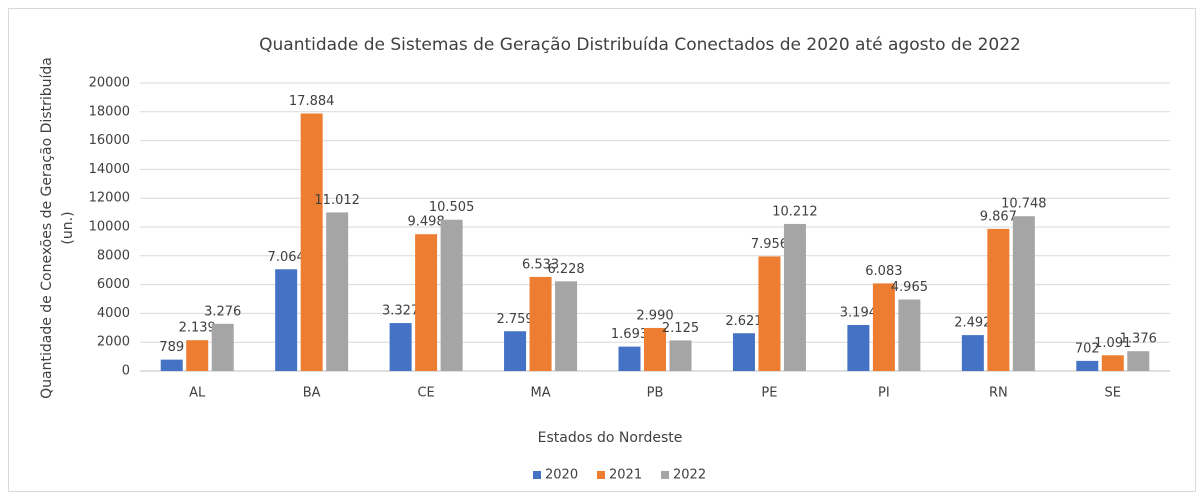  Describe the element at coordinates (400, 311) in the screenshot. I see `value-label: 3.327` at that location.